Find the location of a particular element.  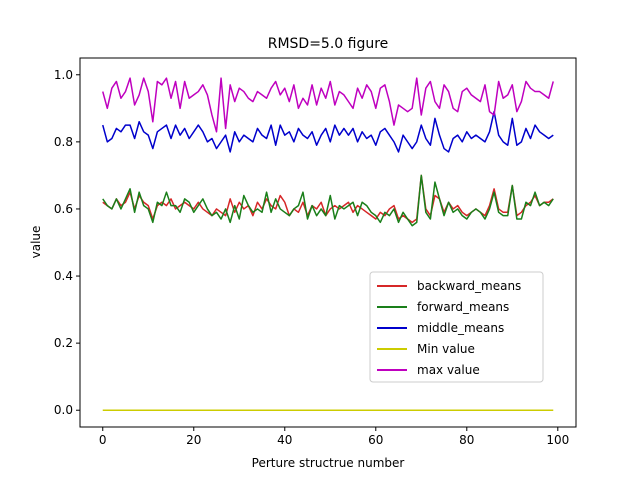

x-tick-label: 0 is located at coordinates (103, 440).